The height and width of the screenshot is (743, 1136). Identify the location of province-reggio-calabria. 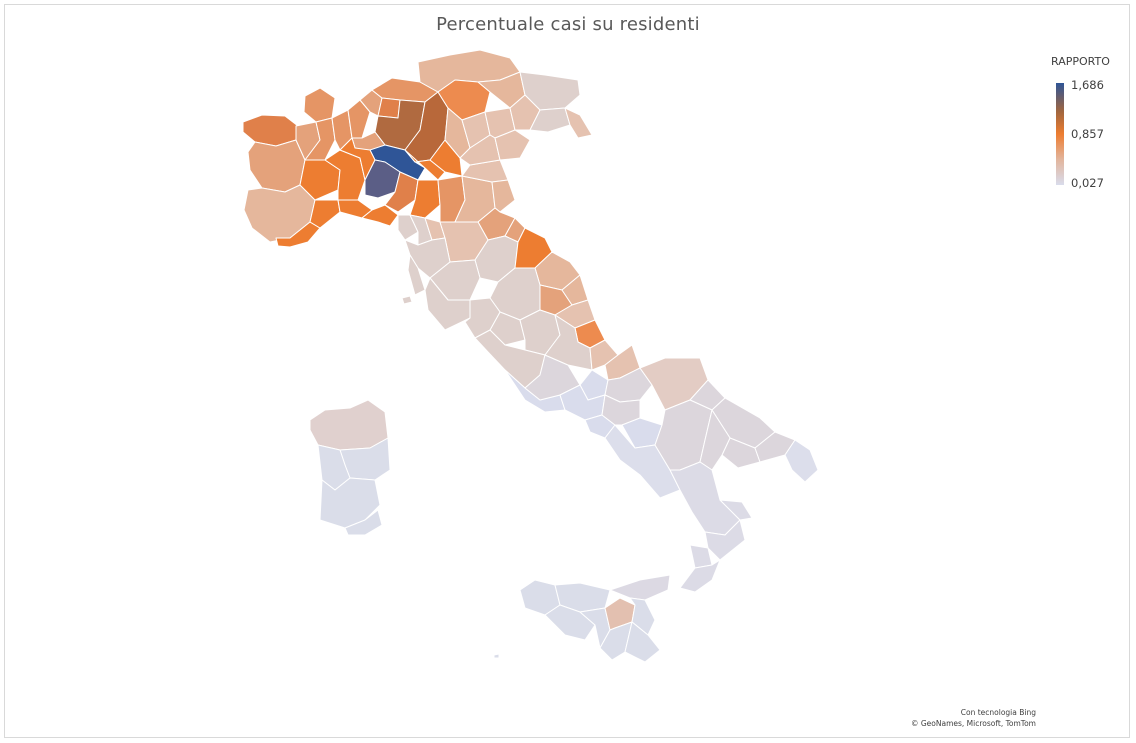
(700, 576).